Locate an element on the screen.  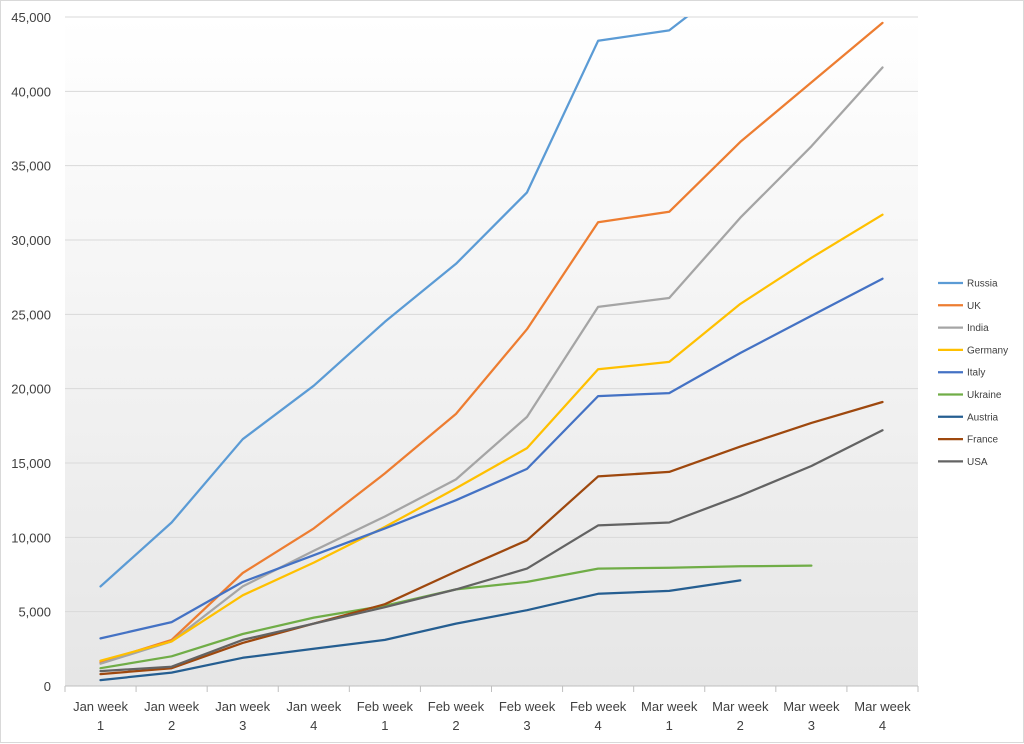
x-tick-label: Feb week 4 is located at coordinates (598, 716).